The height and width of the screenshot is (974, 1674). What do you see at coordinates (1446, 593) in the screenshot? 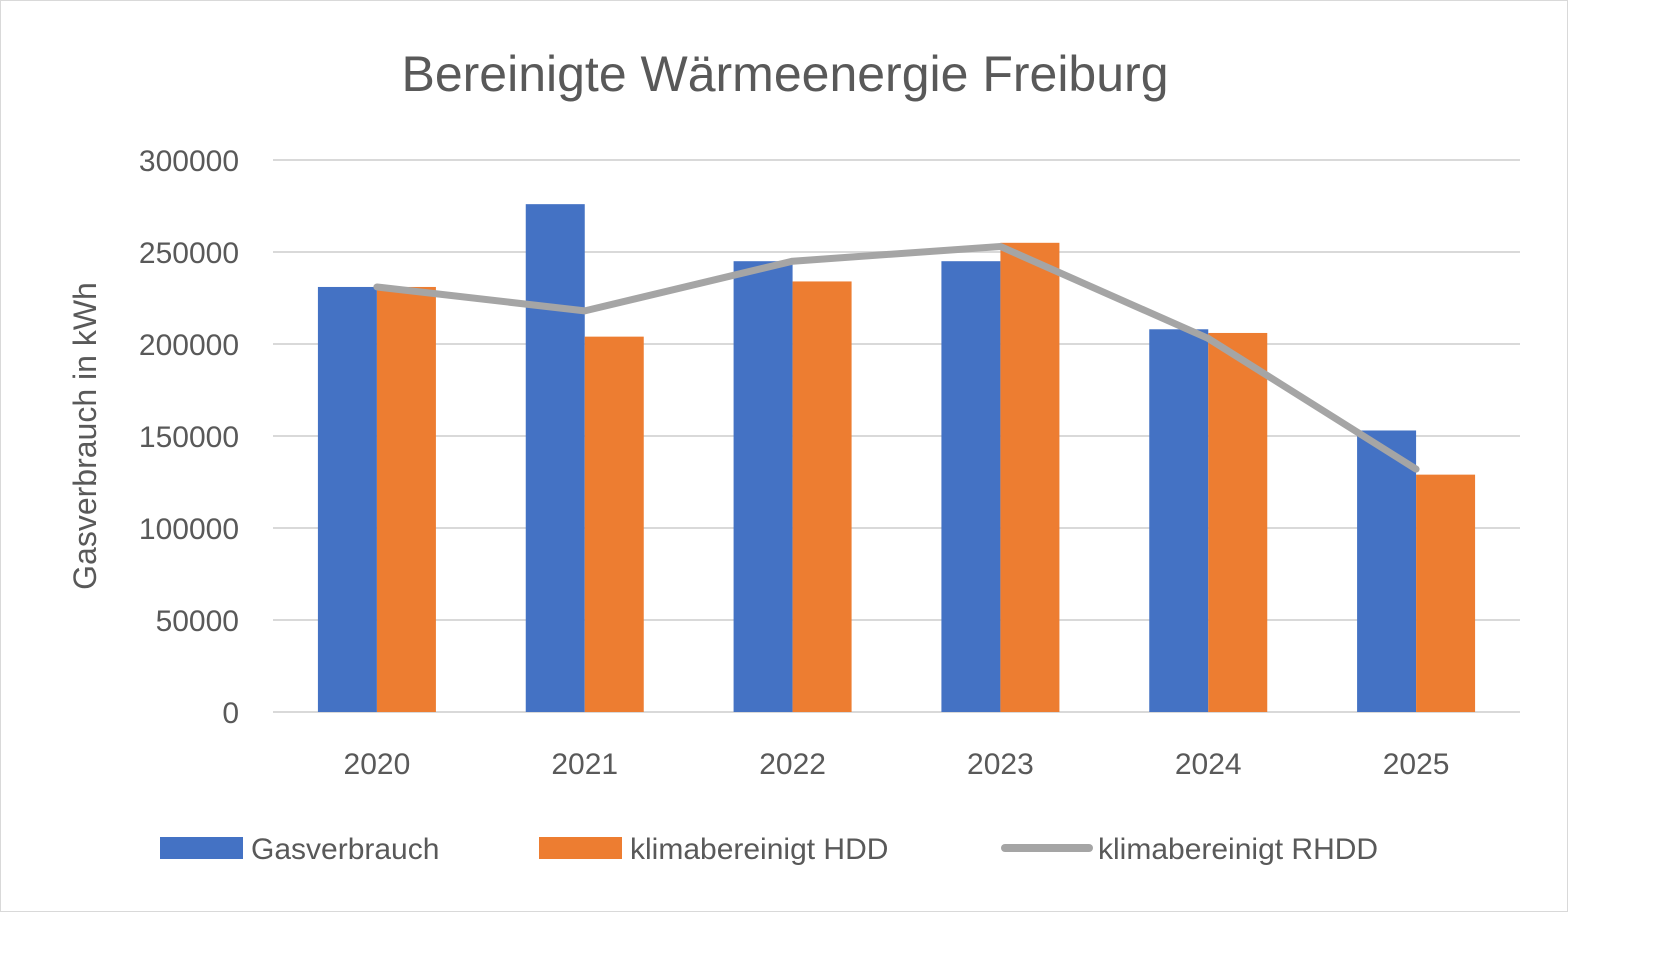
I see `bar-klimabereinigt-hdd-2025` at bounding box center [1446, 593].